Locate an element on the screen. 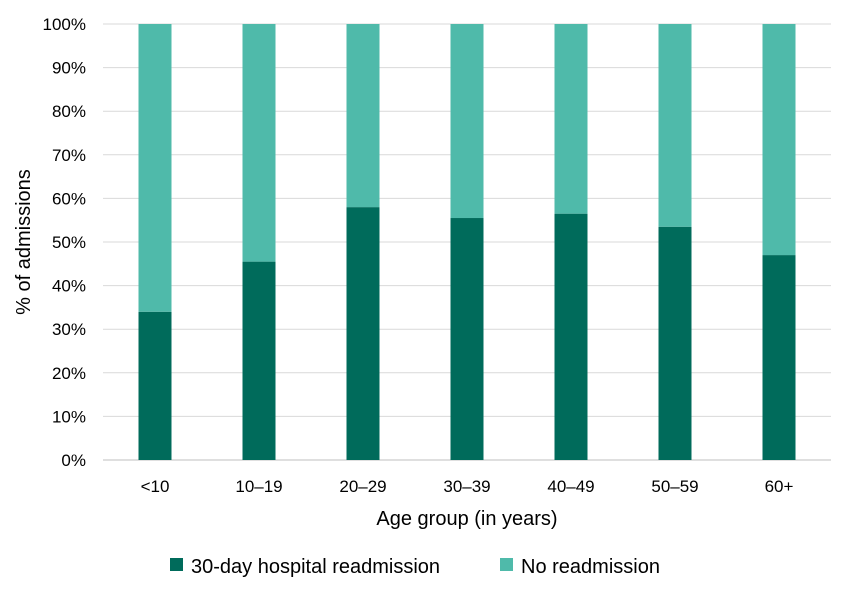 Image resolution: width=850 pixels, height=605 pixels. y-tick-label: 30% is located at coordinates (69, 329).